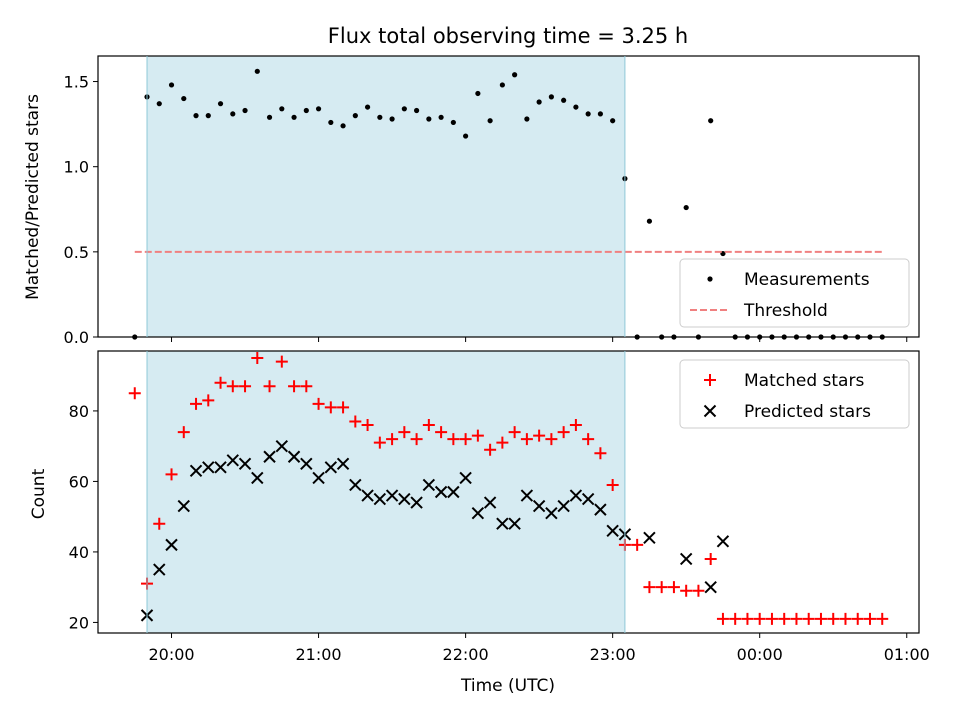  What do you see at coordinates (539, 339) in the screenshot?
I see `ratio-x-ticks` at bounding box center [539, 339].